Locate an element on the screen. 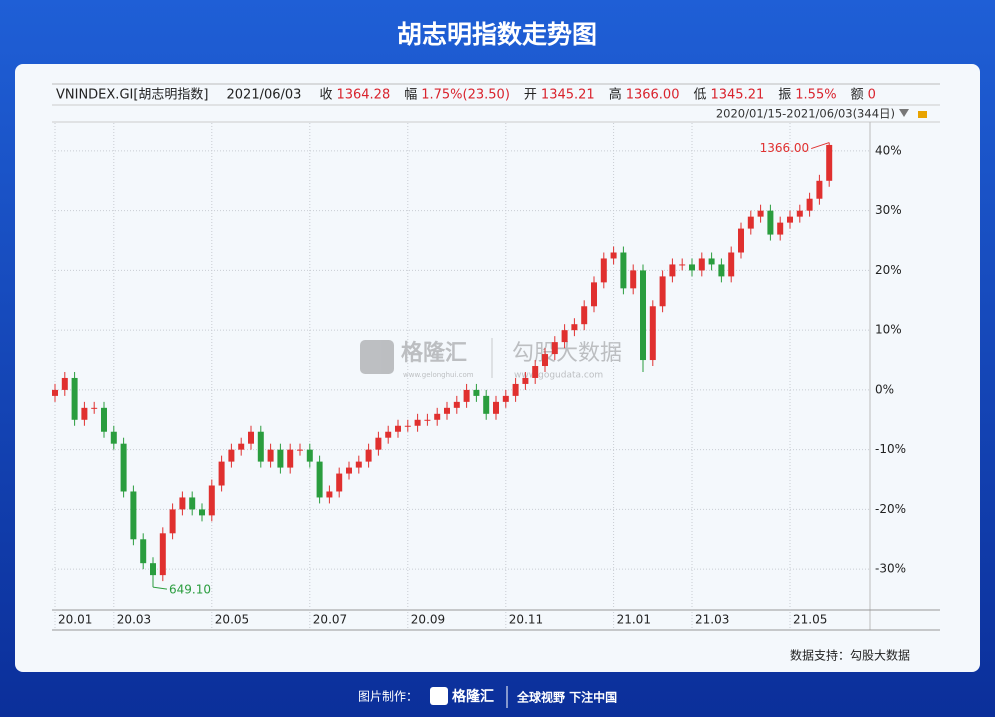  x-tick-label: 20.05 is located at coordinates (232, 620).